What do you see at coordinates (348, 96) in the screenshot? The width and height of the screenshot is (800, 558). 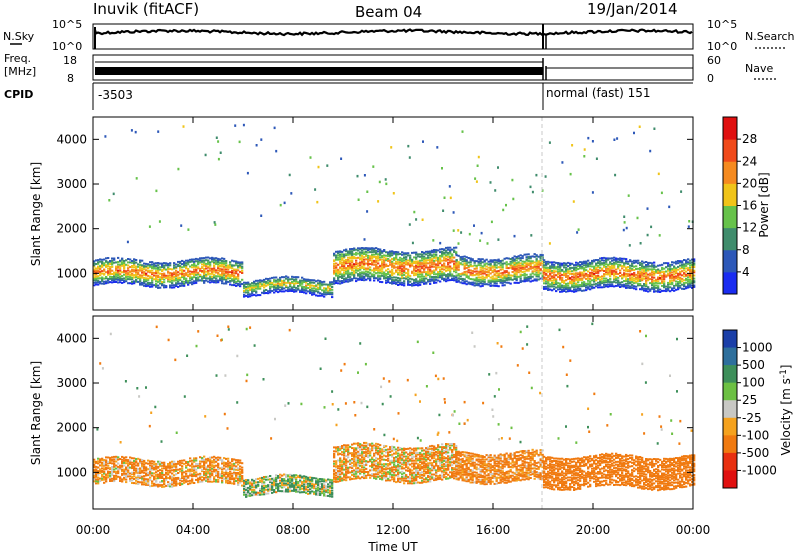 I see `cpid-panel: CPID -3503 normal (fast) 151` at bounding box center [348, 96].